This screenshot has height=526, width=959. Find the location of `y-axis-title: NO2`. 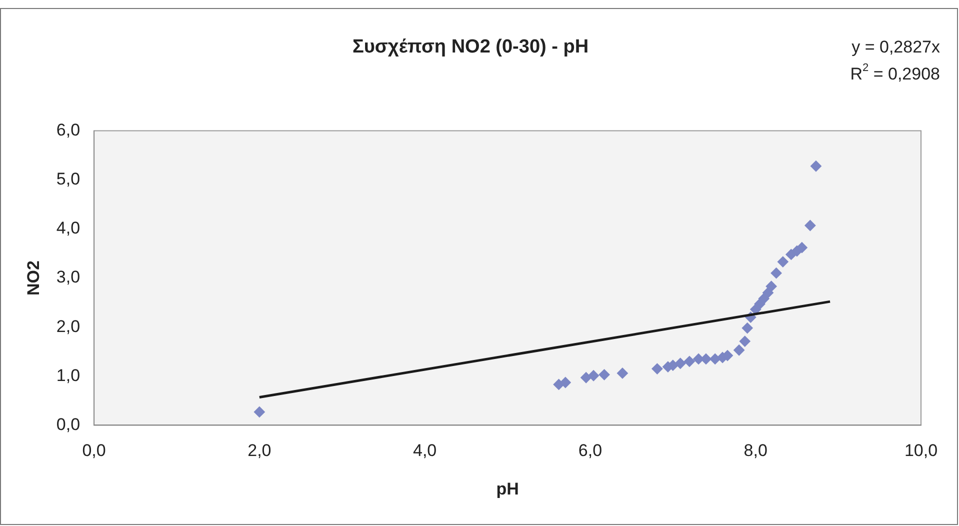

y-axis-title: NO2 is located at coordinates (33, 278).